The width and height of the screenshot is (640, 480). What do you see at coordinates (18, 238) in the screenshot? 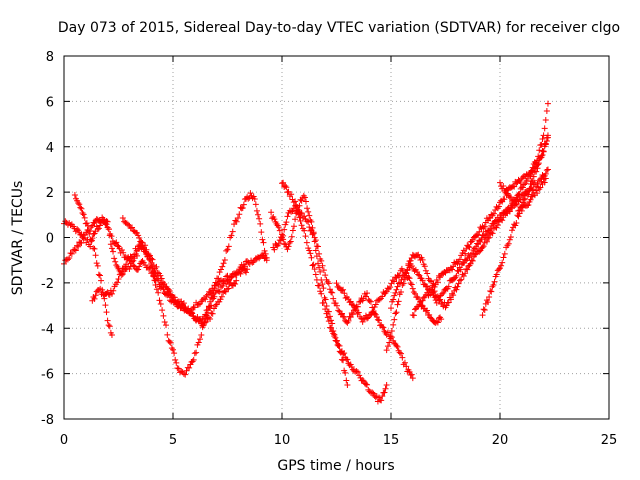
I see `y-axis-title: SDTVAR / TECUs` at bounding box center [18, 238].